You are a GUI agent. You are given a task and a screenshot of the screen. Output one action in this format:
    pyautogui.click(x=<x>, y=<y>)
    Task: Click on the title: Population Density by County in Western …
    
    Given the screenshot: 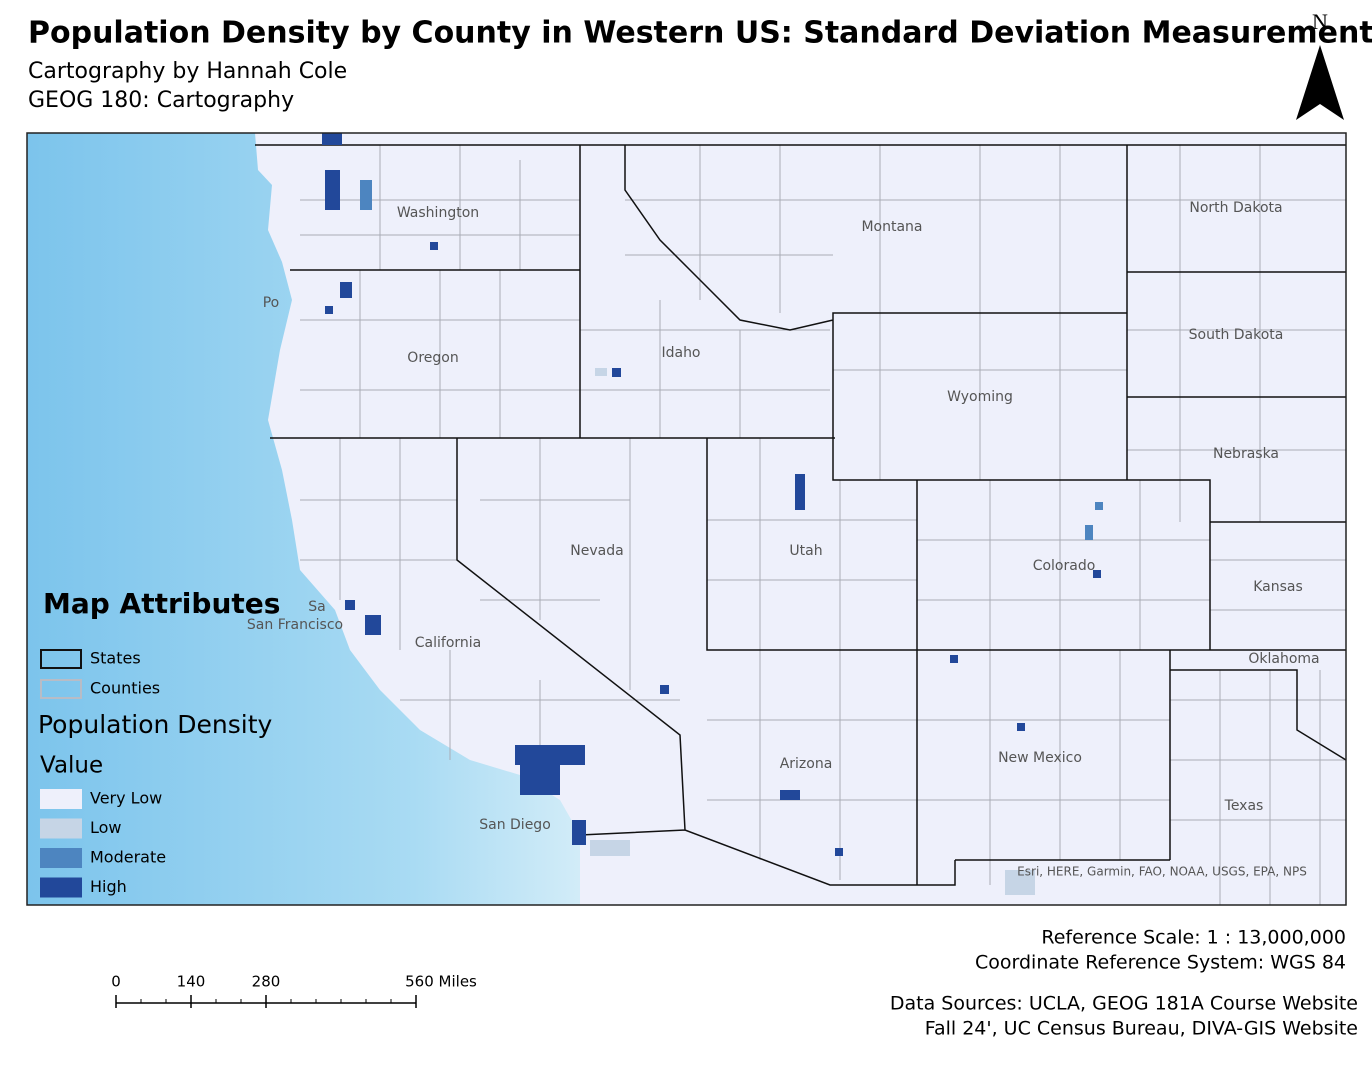 What is the action you would take?
    pyautogui.click(x=700, y=33)
    